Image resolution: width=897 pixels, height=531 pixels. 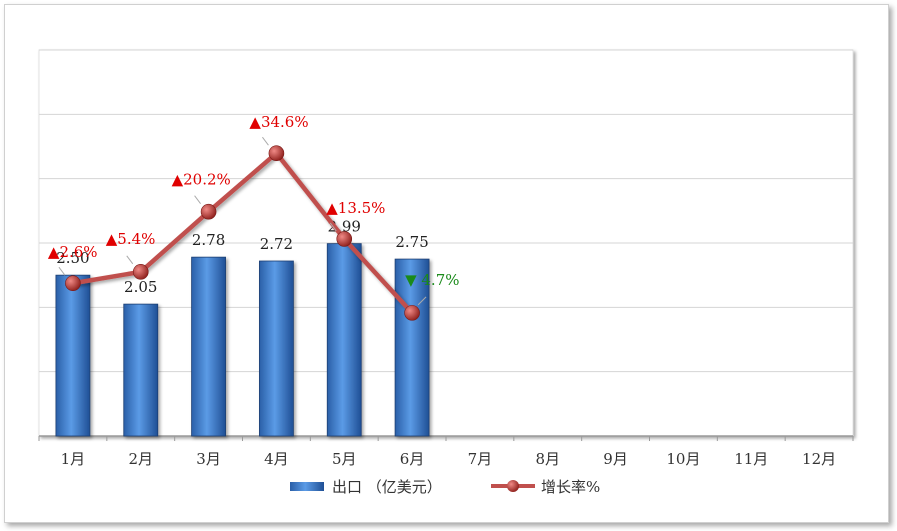 What do you see at coordinates (131, 239) in the screenshot?
I see `line-value-label: ▲5.4%` at bounding box center [131, 239].